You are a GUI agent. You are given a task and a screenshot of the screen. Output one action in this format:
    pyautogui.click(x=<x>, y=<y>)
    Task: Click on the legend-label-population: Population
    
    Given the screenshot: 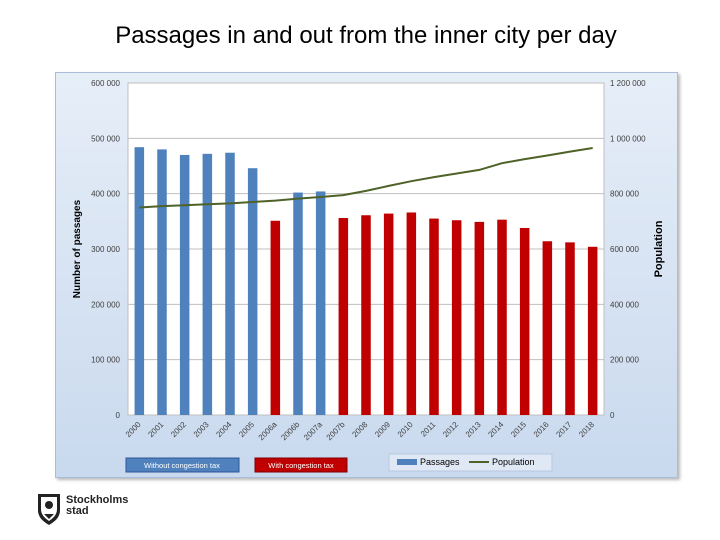 What is the action you would take?
    pyautogui.click(x=513, y=462)
    